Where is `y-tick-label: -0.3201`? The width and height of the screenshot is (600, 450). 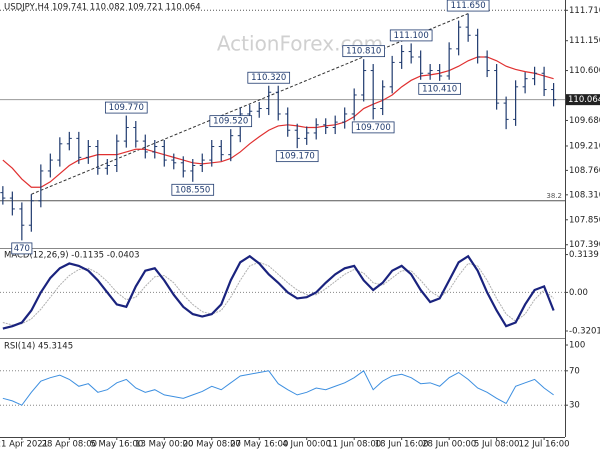
y-tick-label: -0.3201 is located at coordinates (584, 331).